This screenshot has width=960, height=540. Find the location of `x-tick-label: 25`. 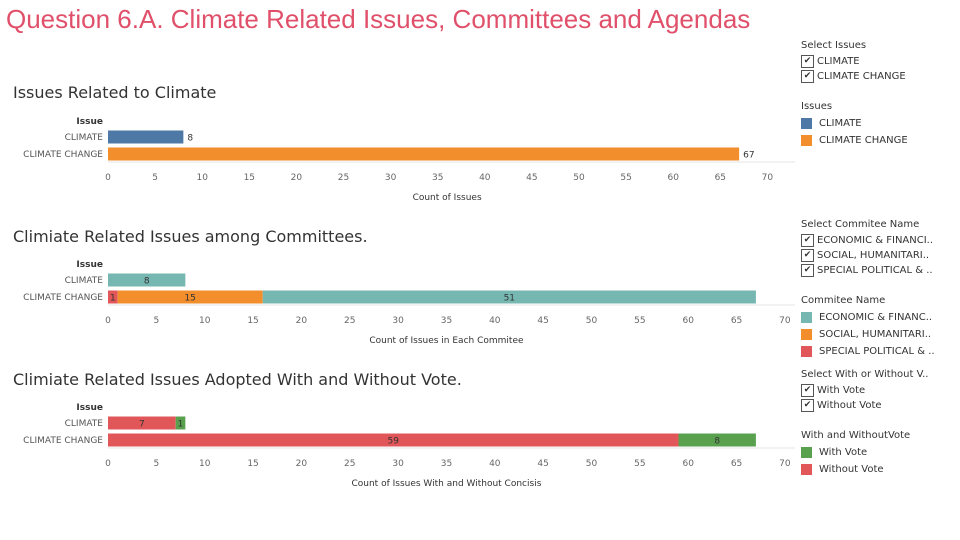

x-tick-label: 25 is located at coordinates (349, 464).